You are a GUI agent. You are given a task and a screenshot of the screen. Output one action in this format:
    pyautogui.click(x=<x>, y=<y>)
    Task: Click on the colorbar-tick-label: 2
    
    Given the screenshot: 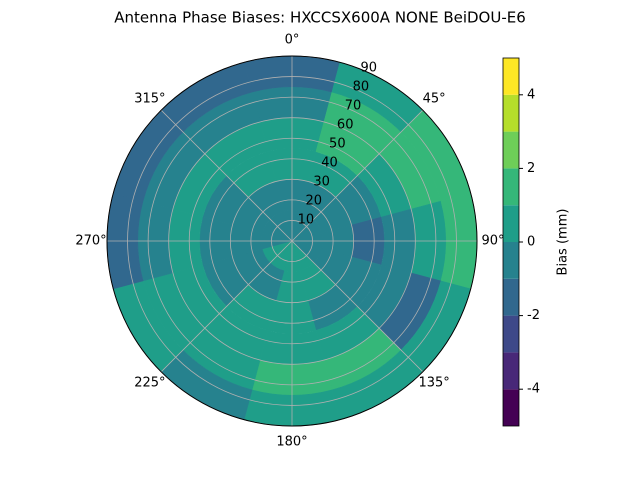 What is the action you would take?
    pyautogui.click(x=531, y=168)
    